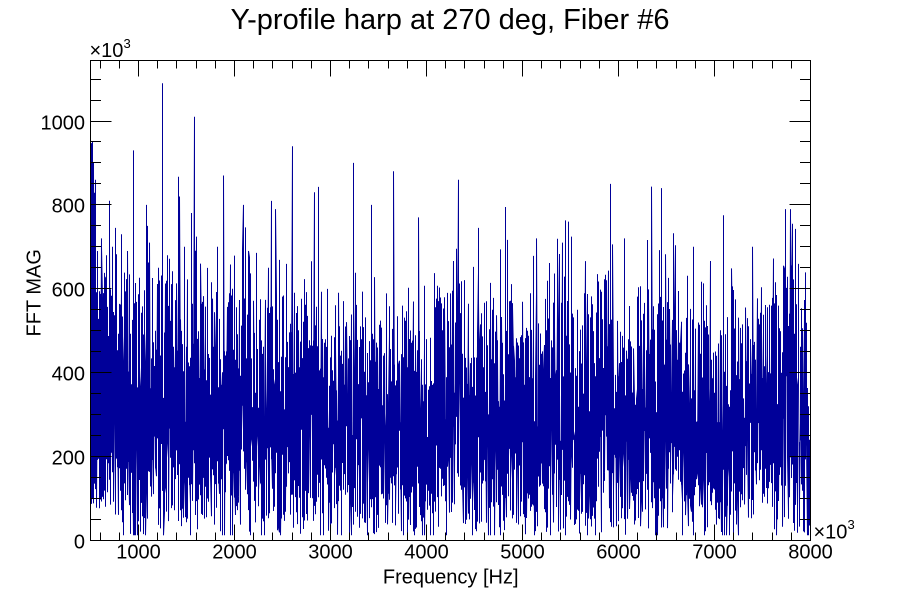  I want to click on svg-text: 8000, so click(810, 552).